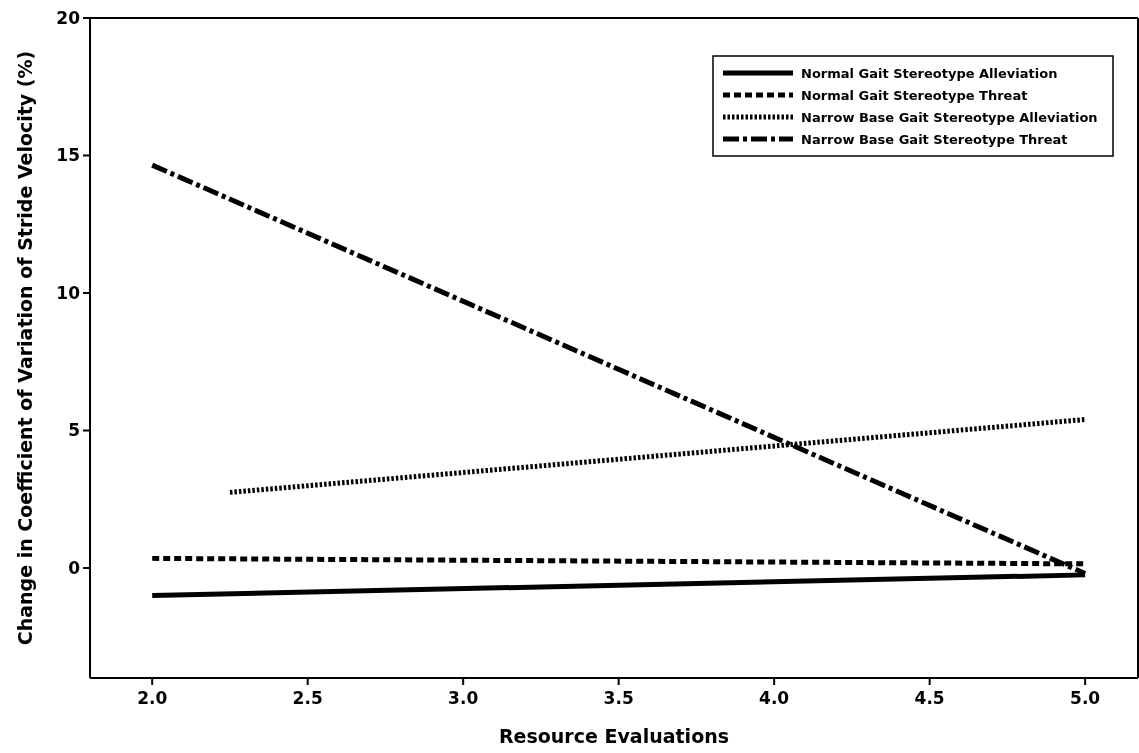  I want to click on legend-label: Normal Gait Stereotype Threat, so click(914, 95).